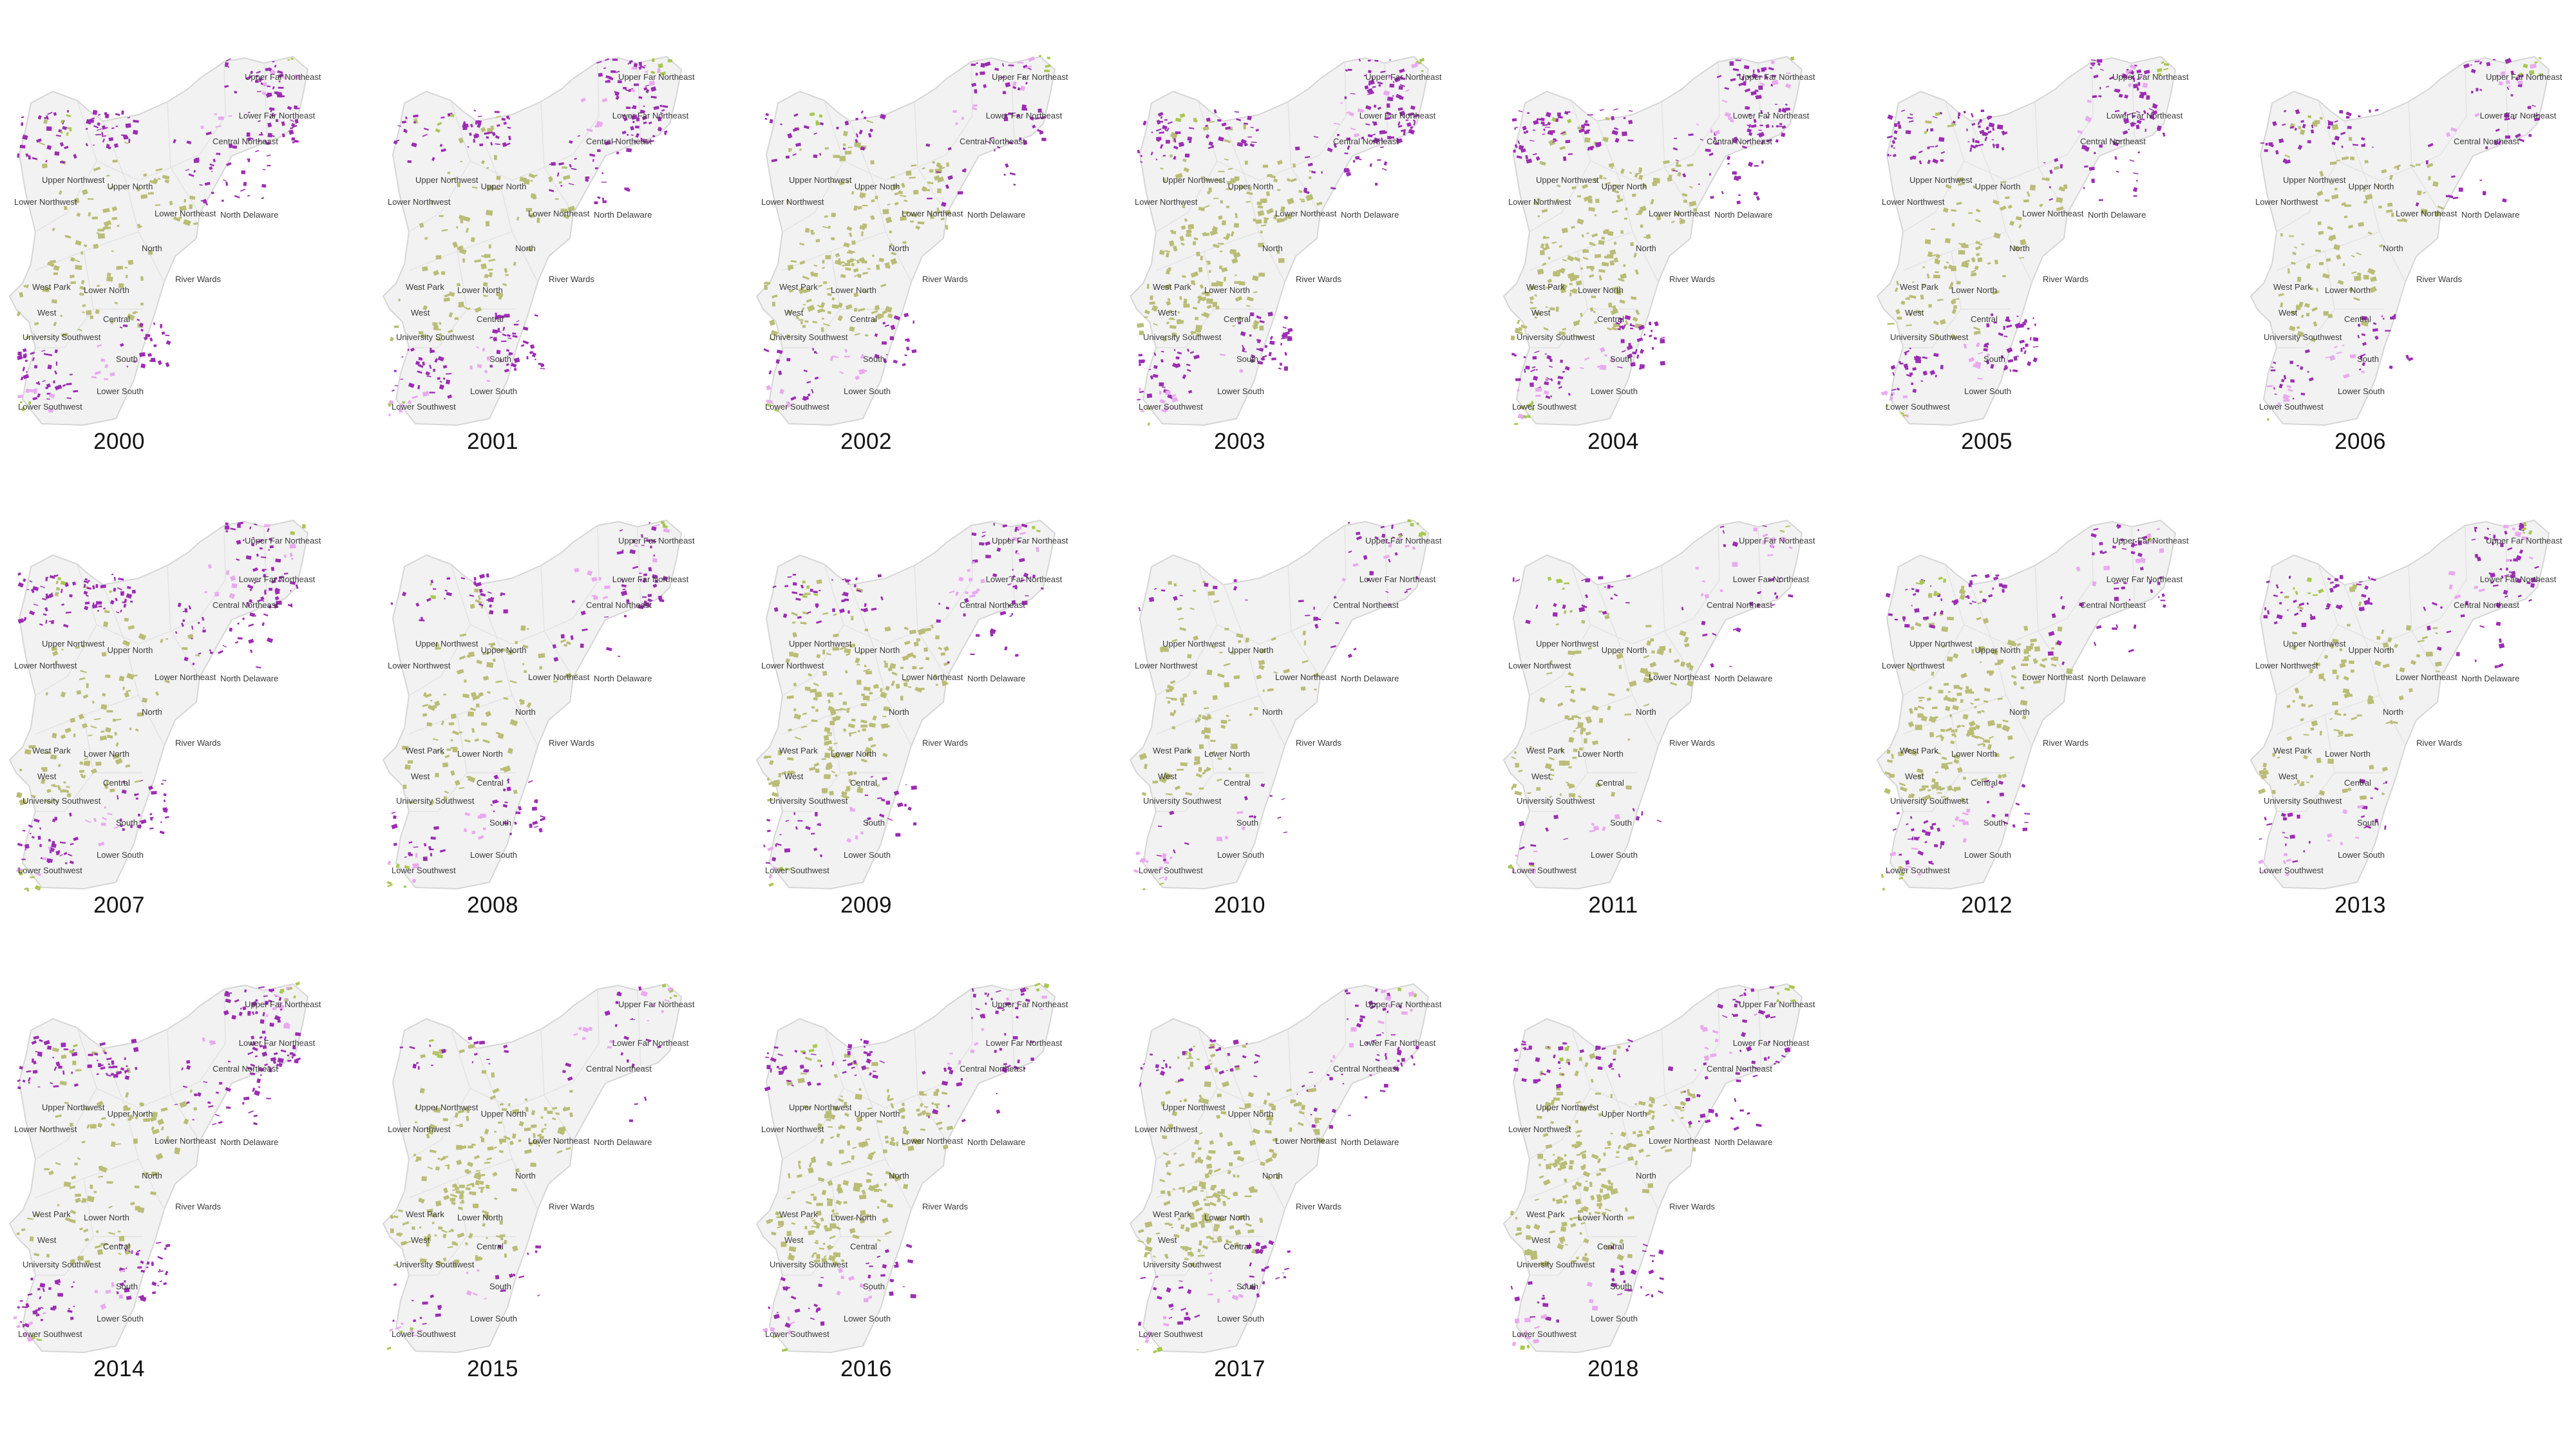 The image size is (2576, 1449). What do you see at coordinates (528, 704) in the screenshot?
I see `pink-patches` at bounding box center [528, 704].